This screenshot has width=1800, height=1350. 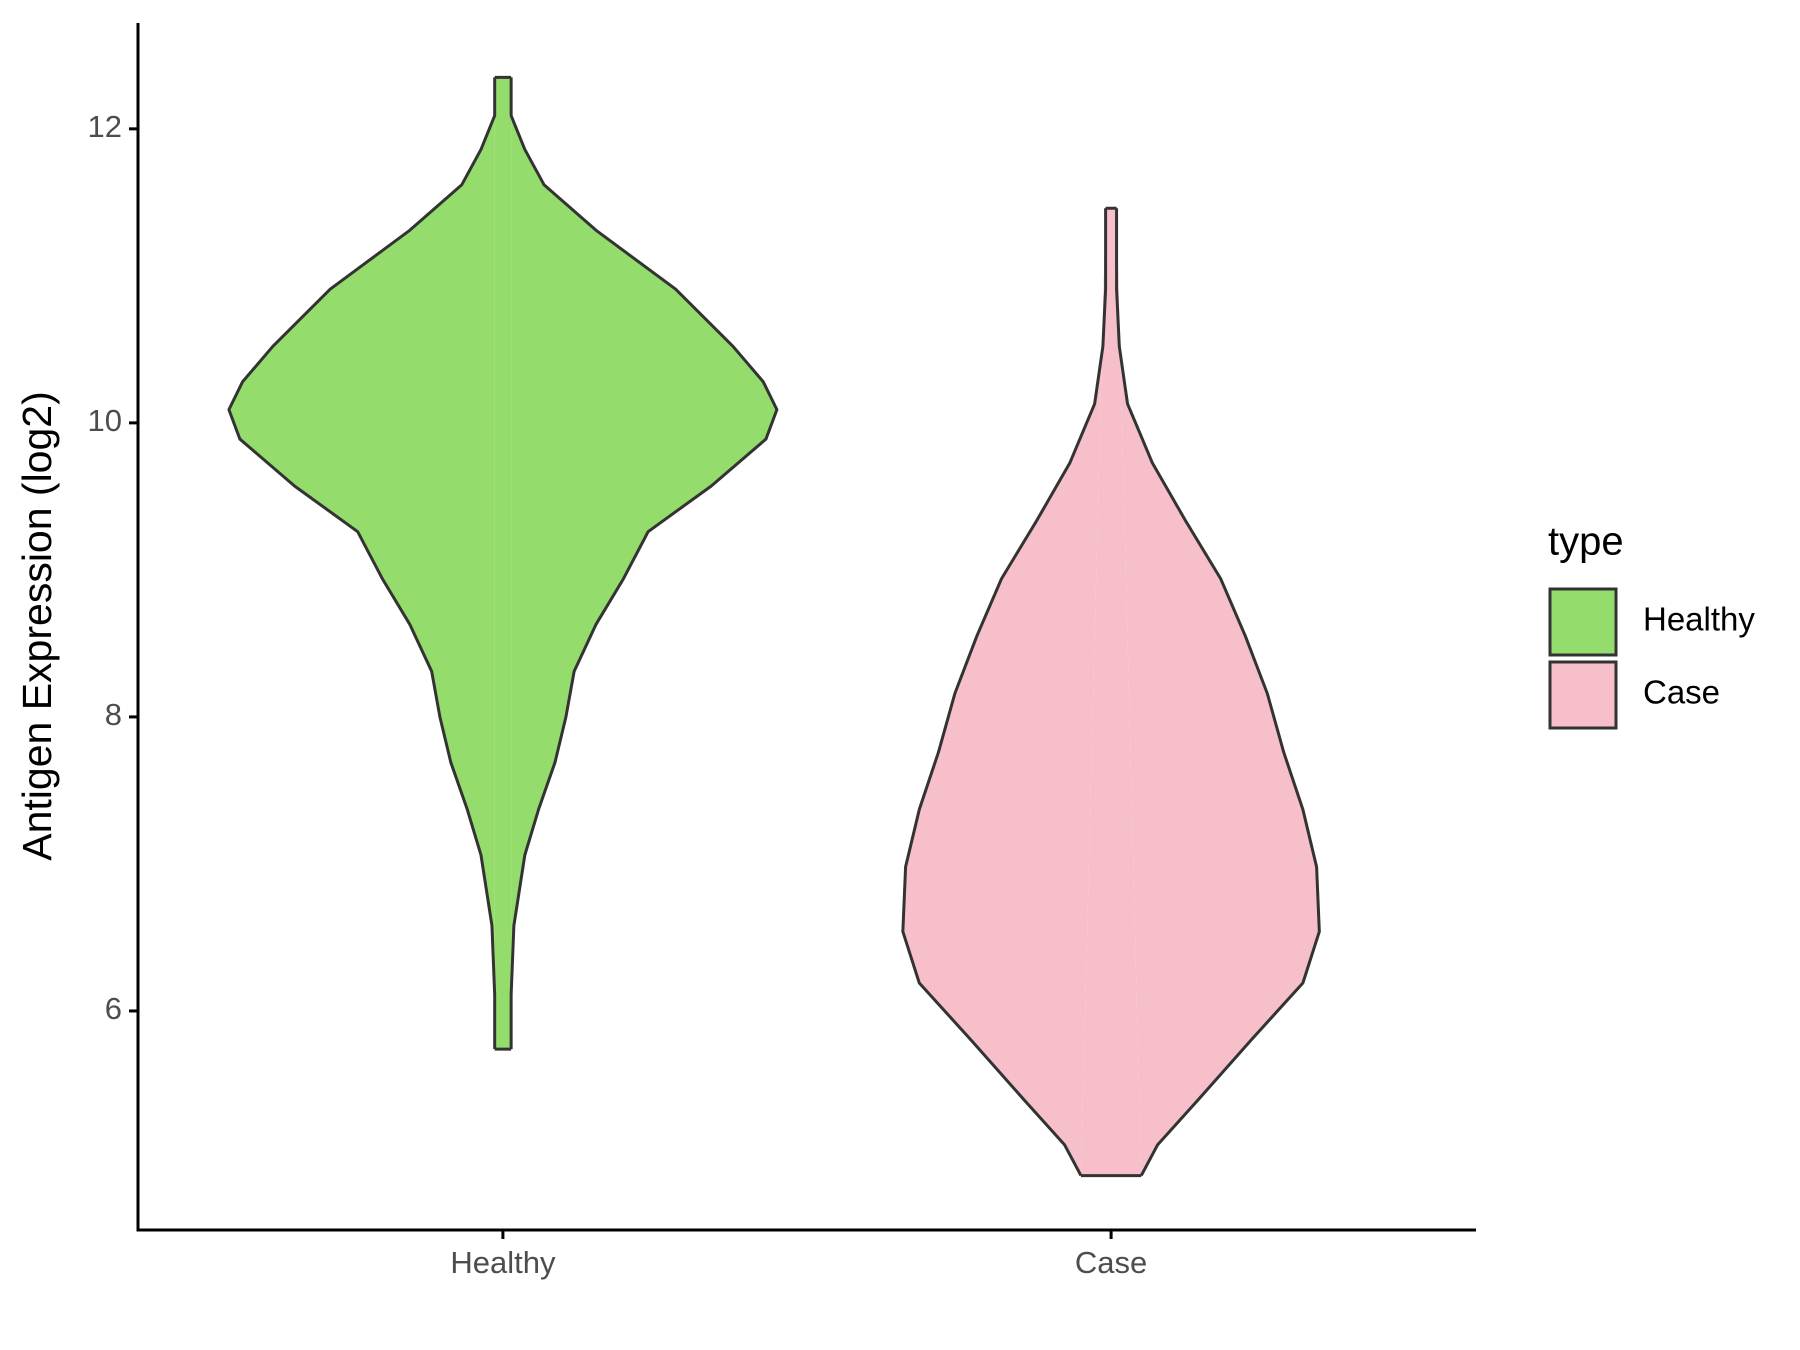 What do you see at coordinates (1586, 542) in the screenshot?
I see `legend-title: type` at bounding box center [1586, 542].